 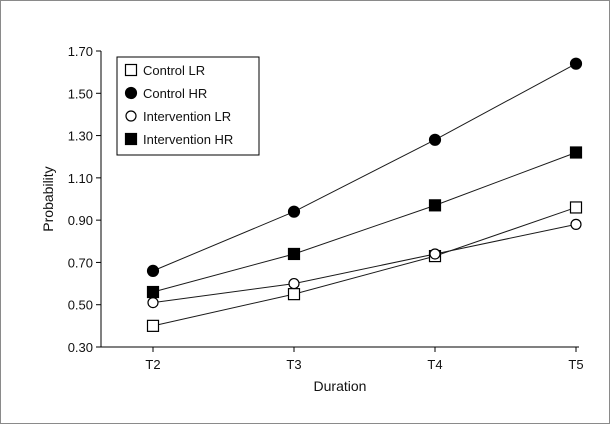 I want to click on series-line, so click(x=364, y=263).